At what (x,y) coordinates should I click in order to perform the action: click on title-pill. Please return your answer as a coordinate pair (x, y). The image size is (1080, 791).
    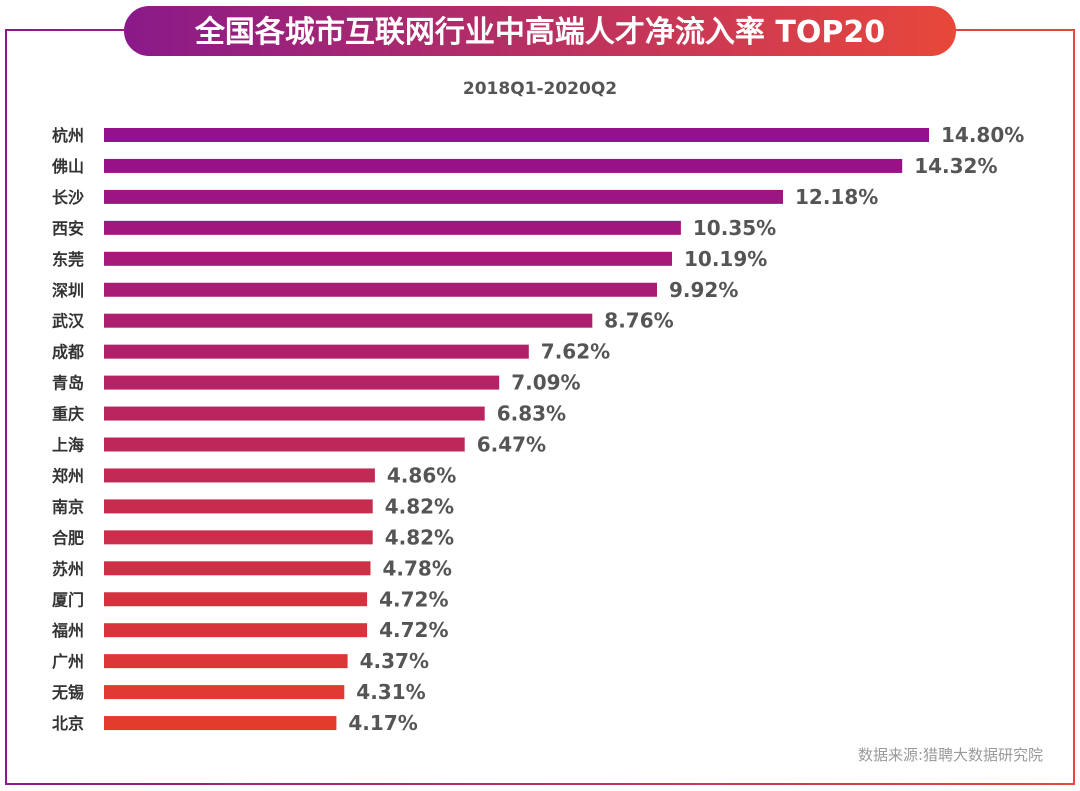
    Looking at the image, I should click on (540, 31).